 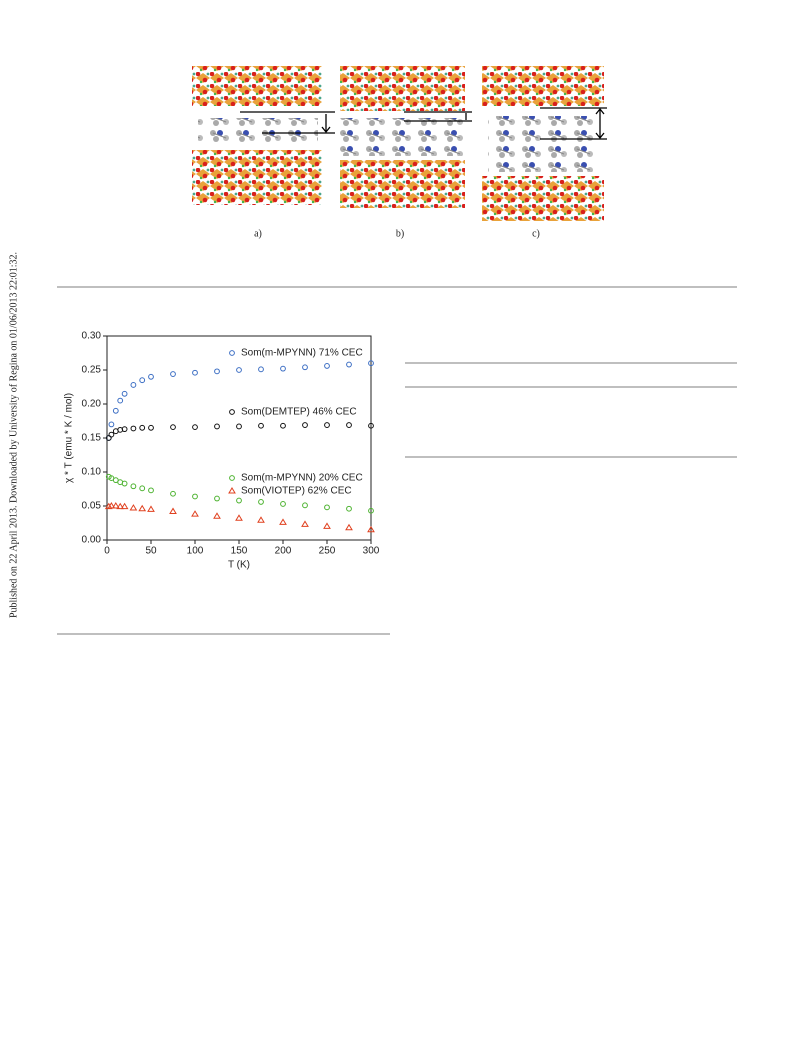 What do you see at coordinates (239, 551) in the screenshot?
I see `x-tick-label: 150` at bounding box center [239, 551].